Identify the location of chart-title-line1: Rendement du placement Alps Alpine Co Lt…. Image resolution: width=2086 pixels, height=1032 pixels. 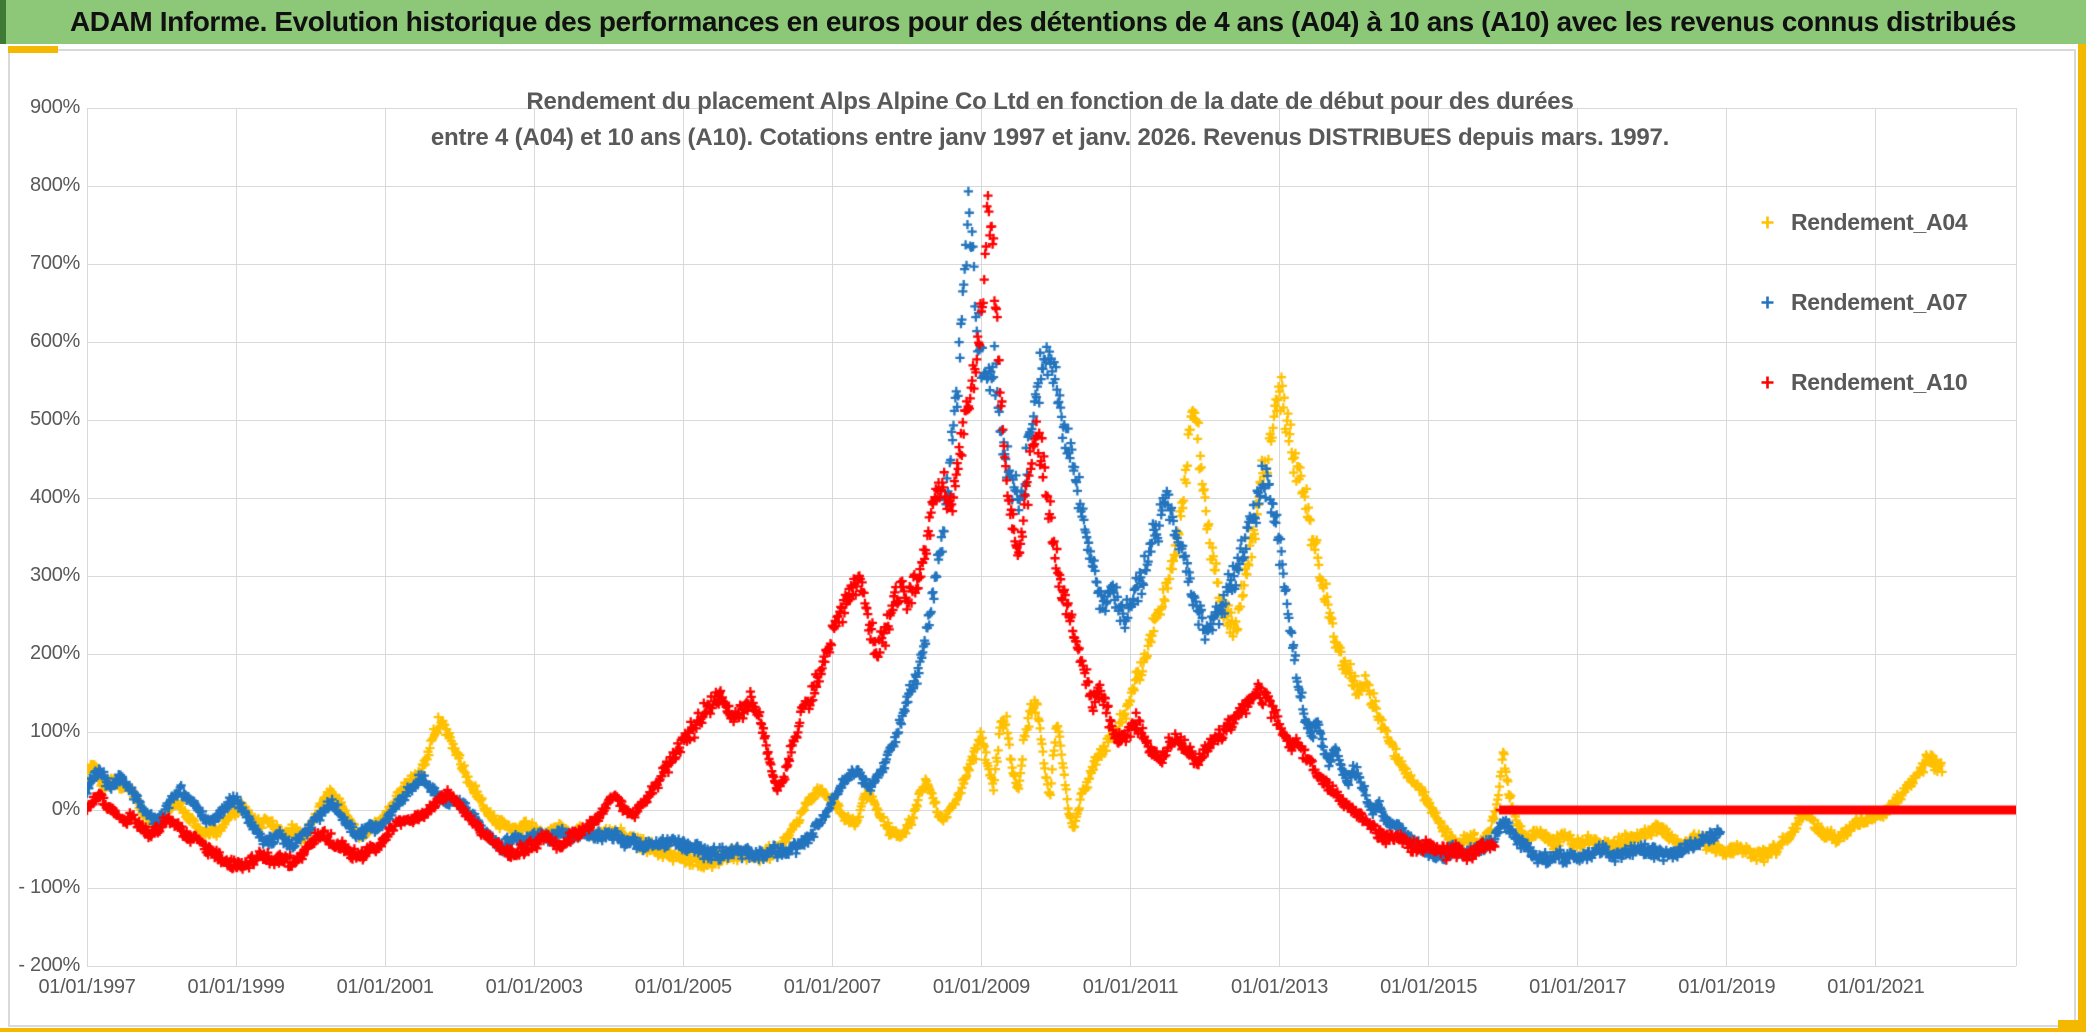
(1050, 101).